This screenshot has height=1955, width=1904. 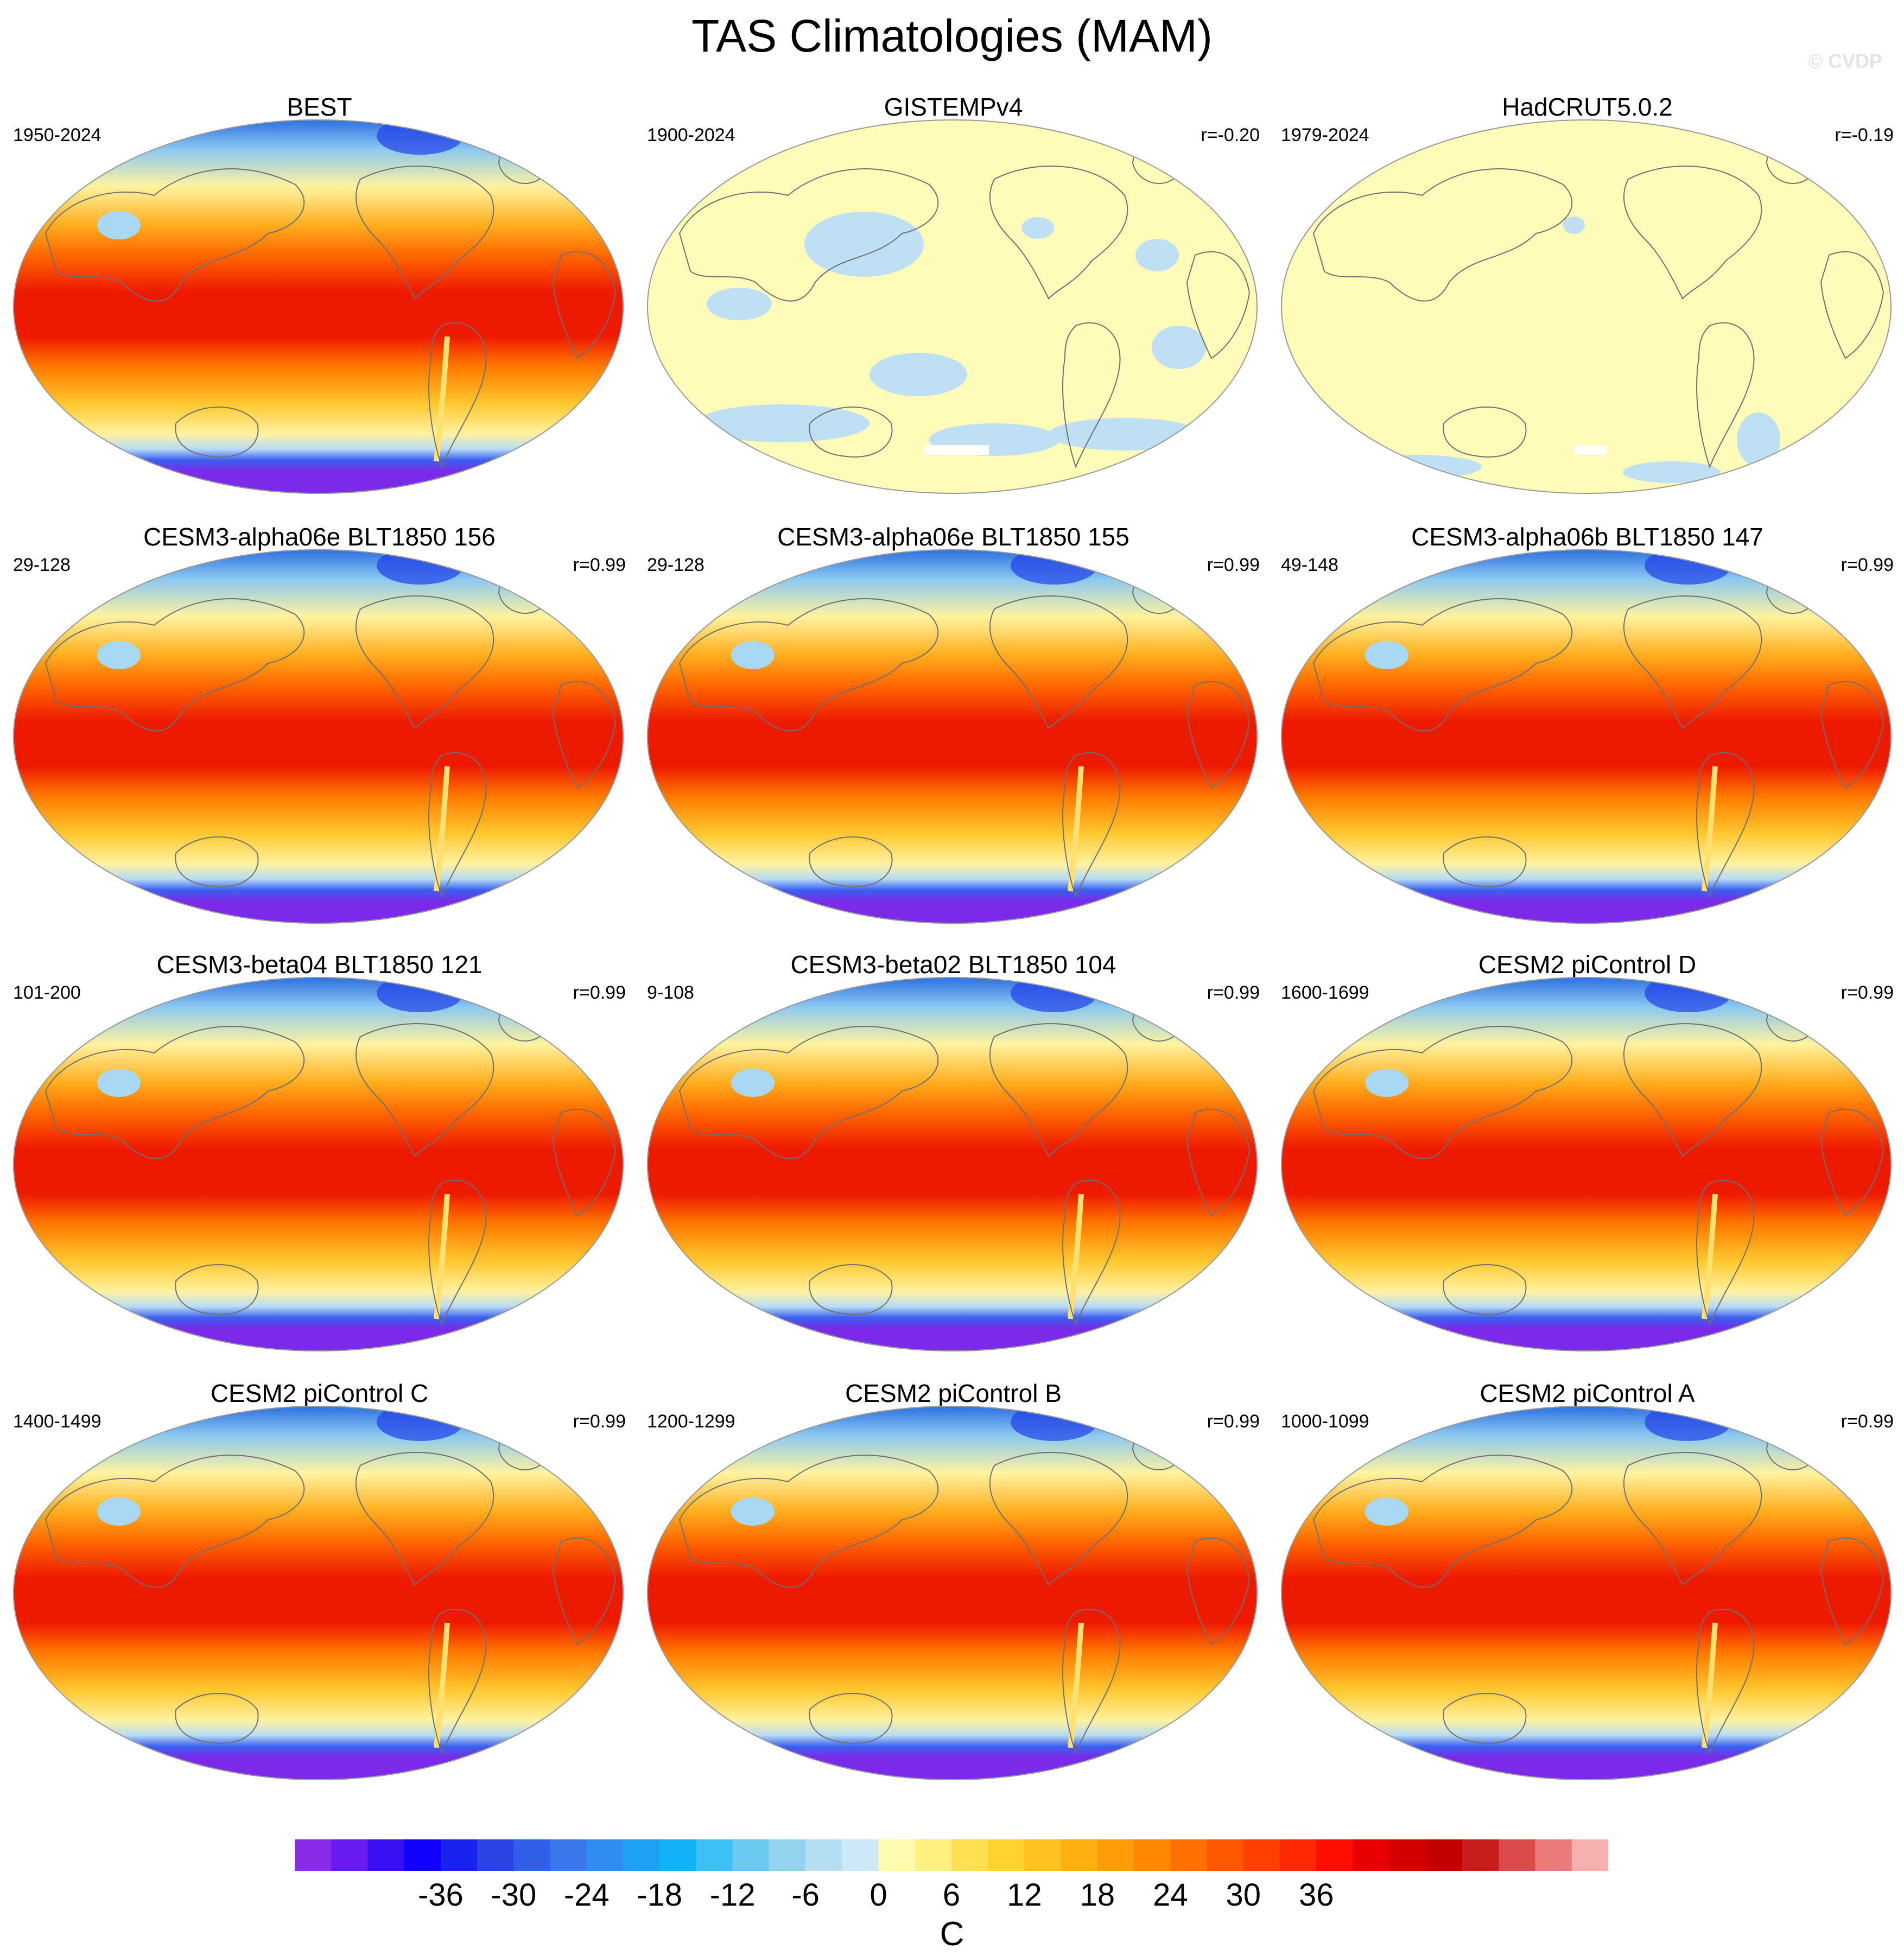 I want to click on panel-title: CESM3-alpha06b BLT1850 147, so click(x=1587, y=537).